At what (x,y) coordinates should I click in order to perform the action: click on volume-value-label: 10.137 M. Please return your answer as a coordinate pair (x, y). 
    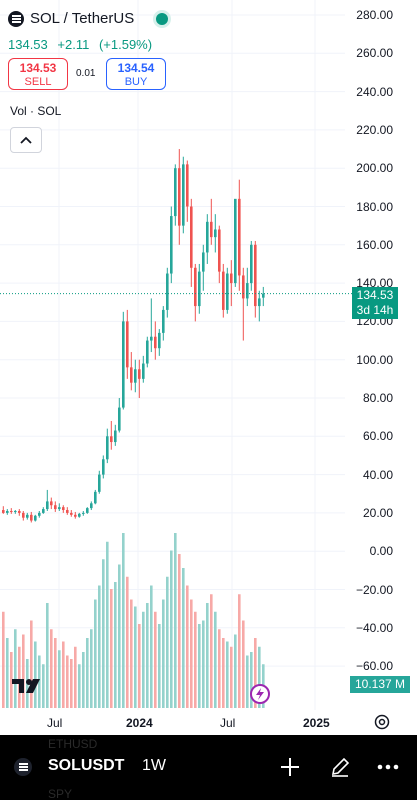
    Looking at the image, I should click on (380, 684).